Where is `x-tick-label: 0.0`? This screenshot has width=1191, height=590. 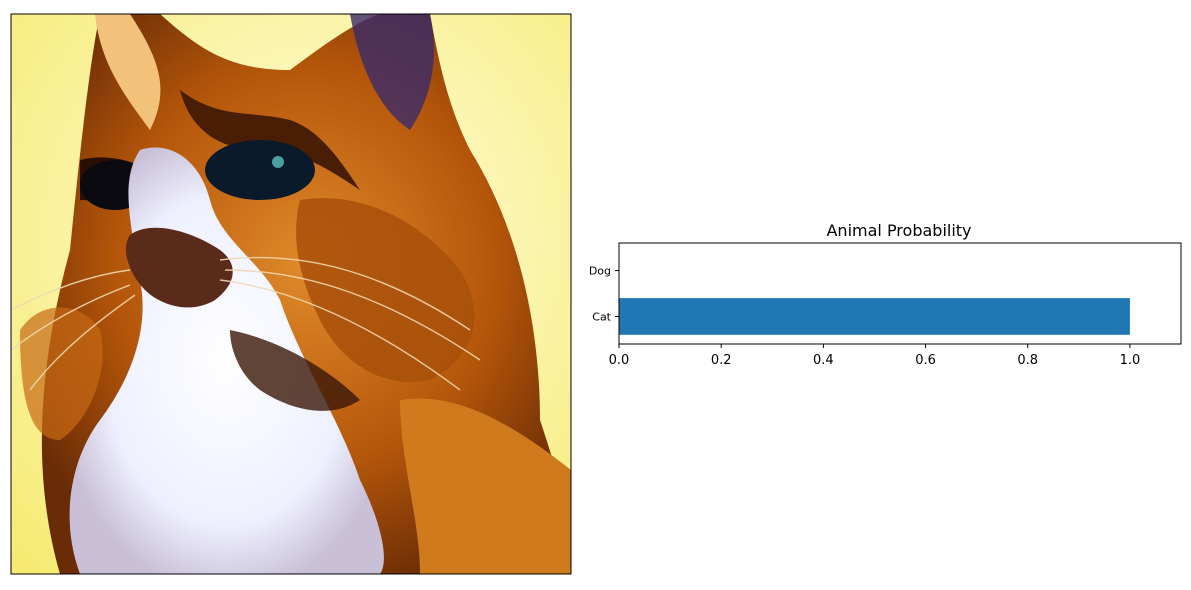
x-tick-label: 0.0 is located at coordinates (619, 360).